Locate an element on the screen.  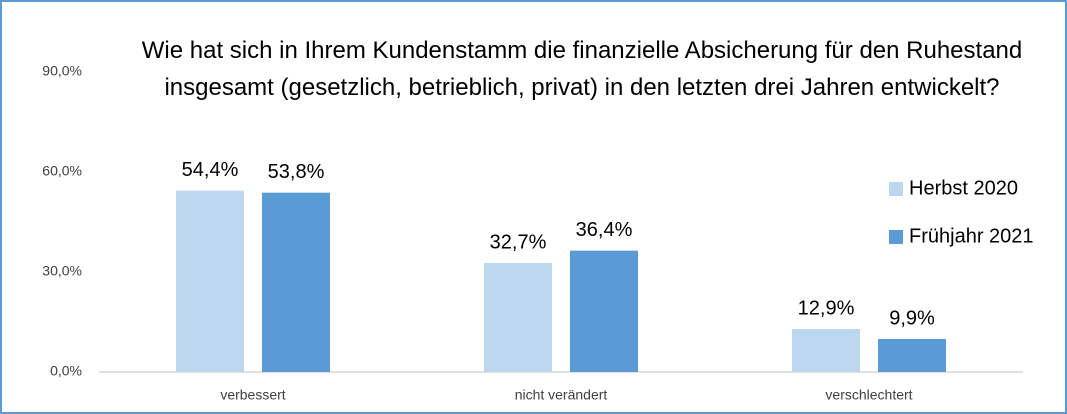
data-label: 12,9% is located at coordinates (826, 308).